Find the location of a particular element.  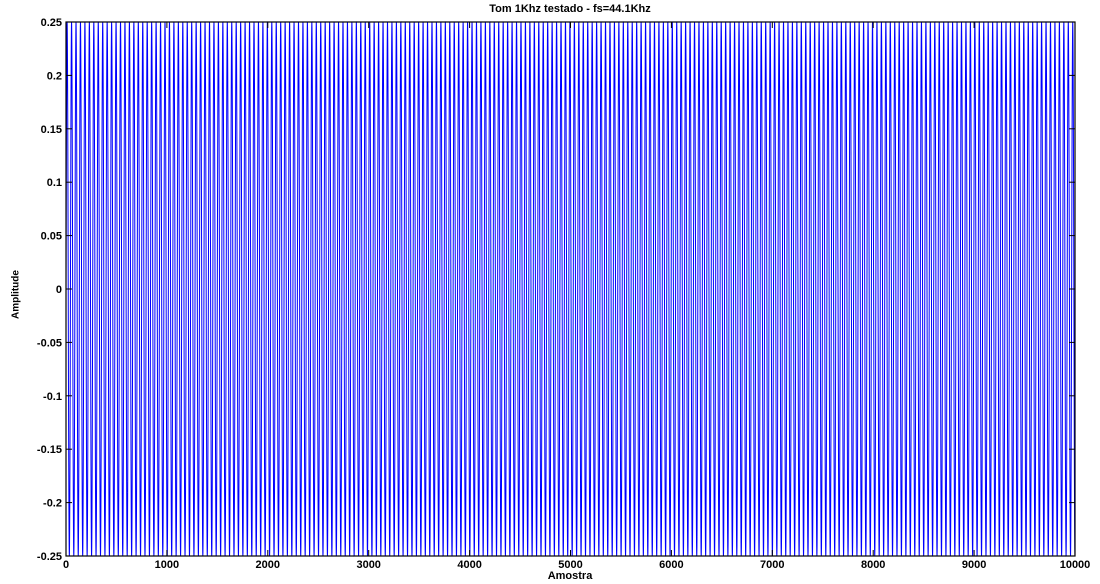

x-tick-label: 0 is located at coordinates (66, 565).